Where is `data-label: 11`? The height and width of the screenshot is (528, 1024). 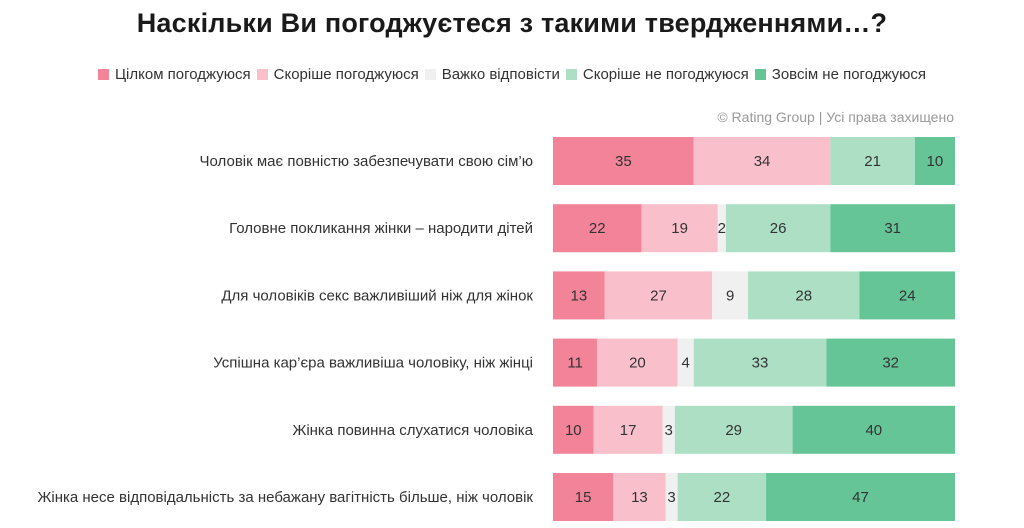
data-label: 11 is located at coordinates (575, 363).